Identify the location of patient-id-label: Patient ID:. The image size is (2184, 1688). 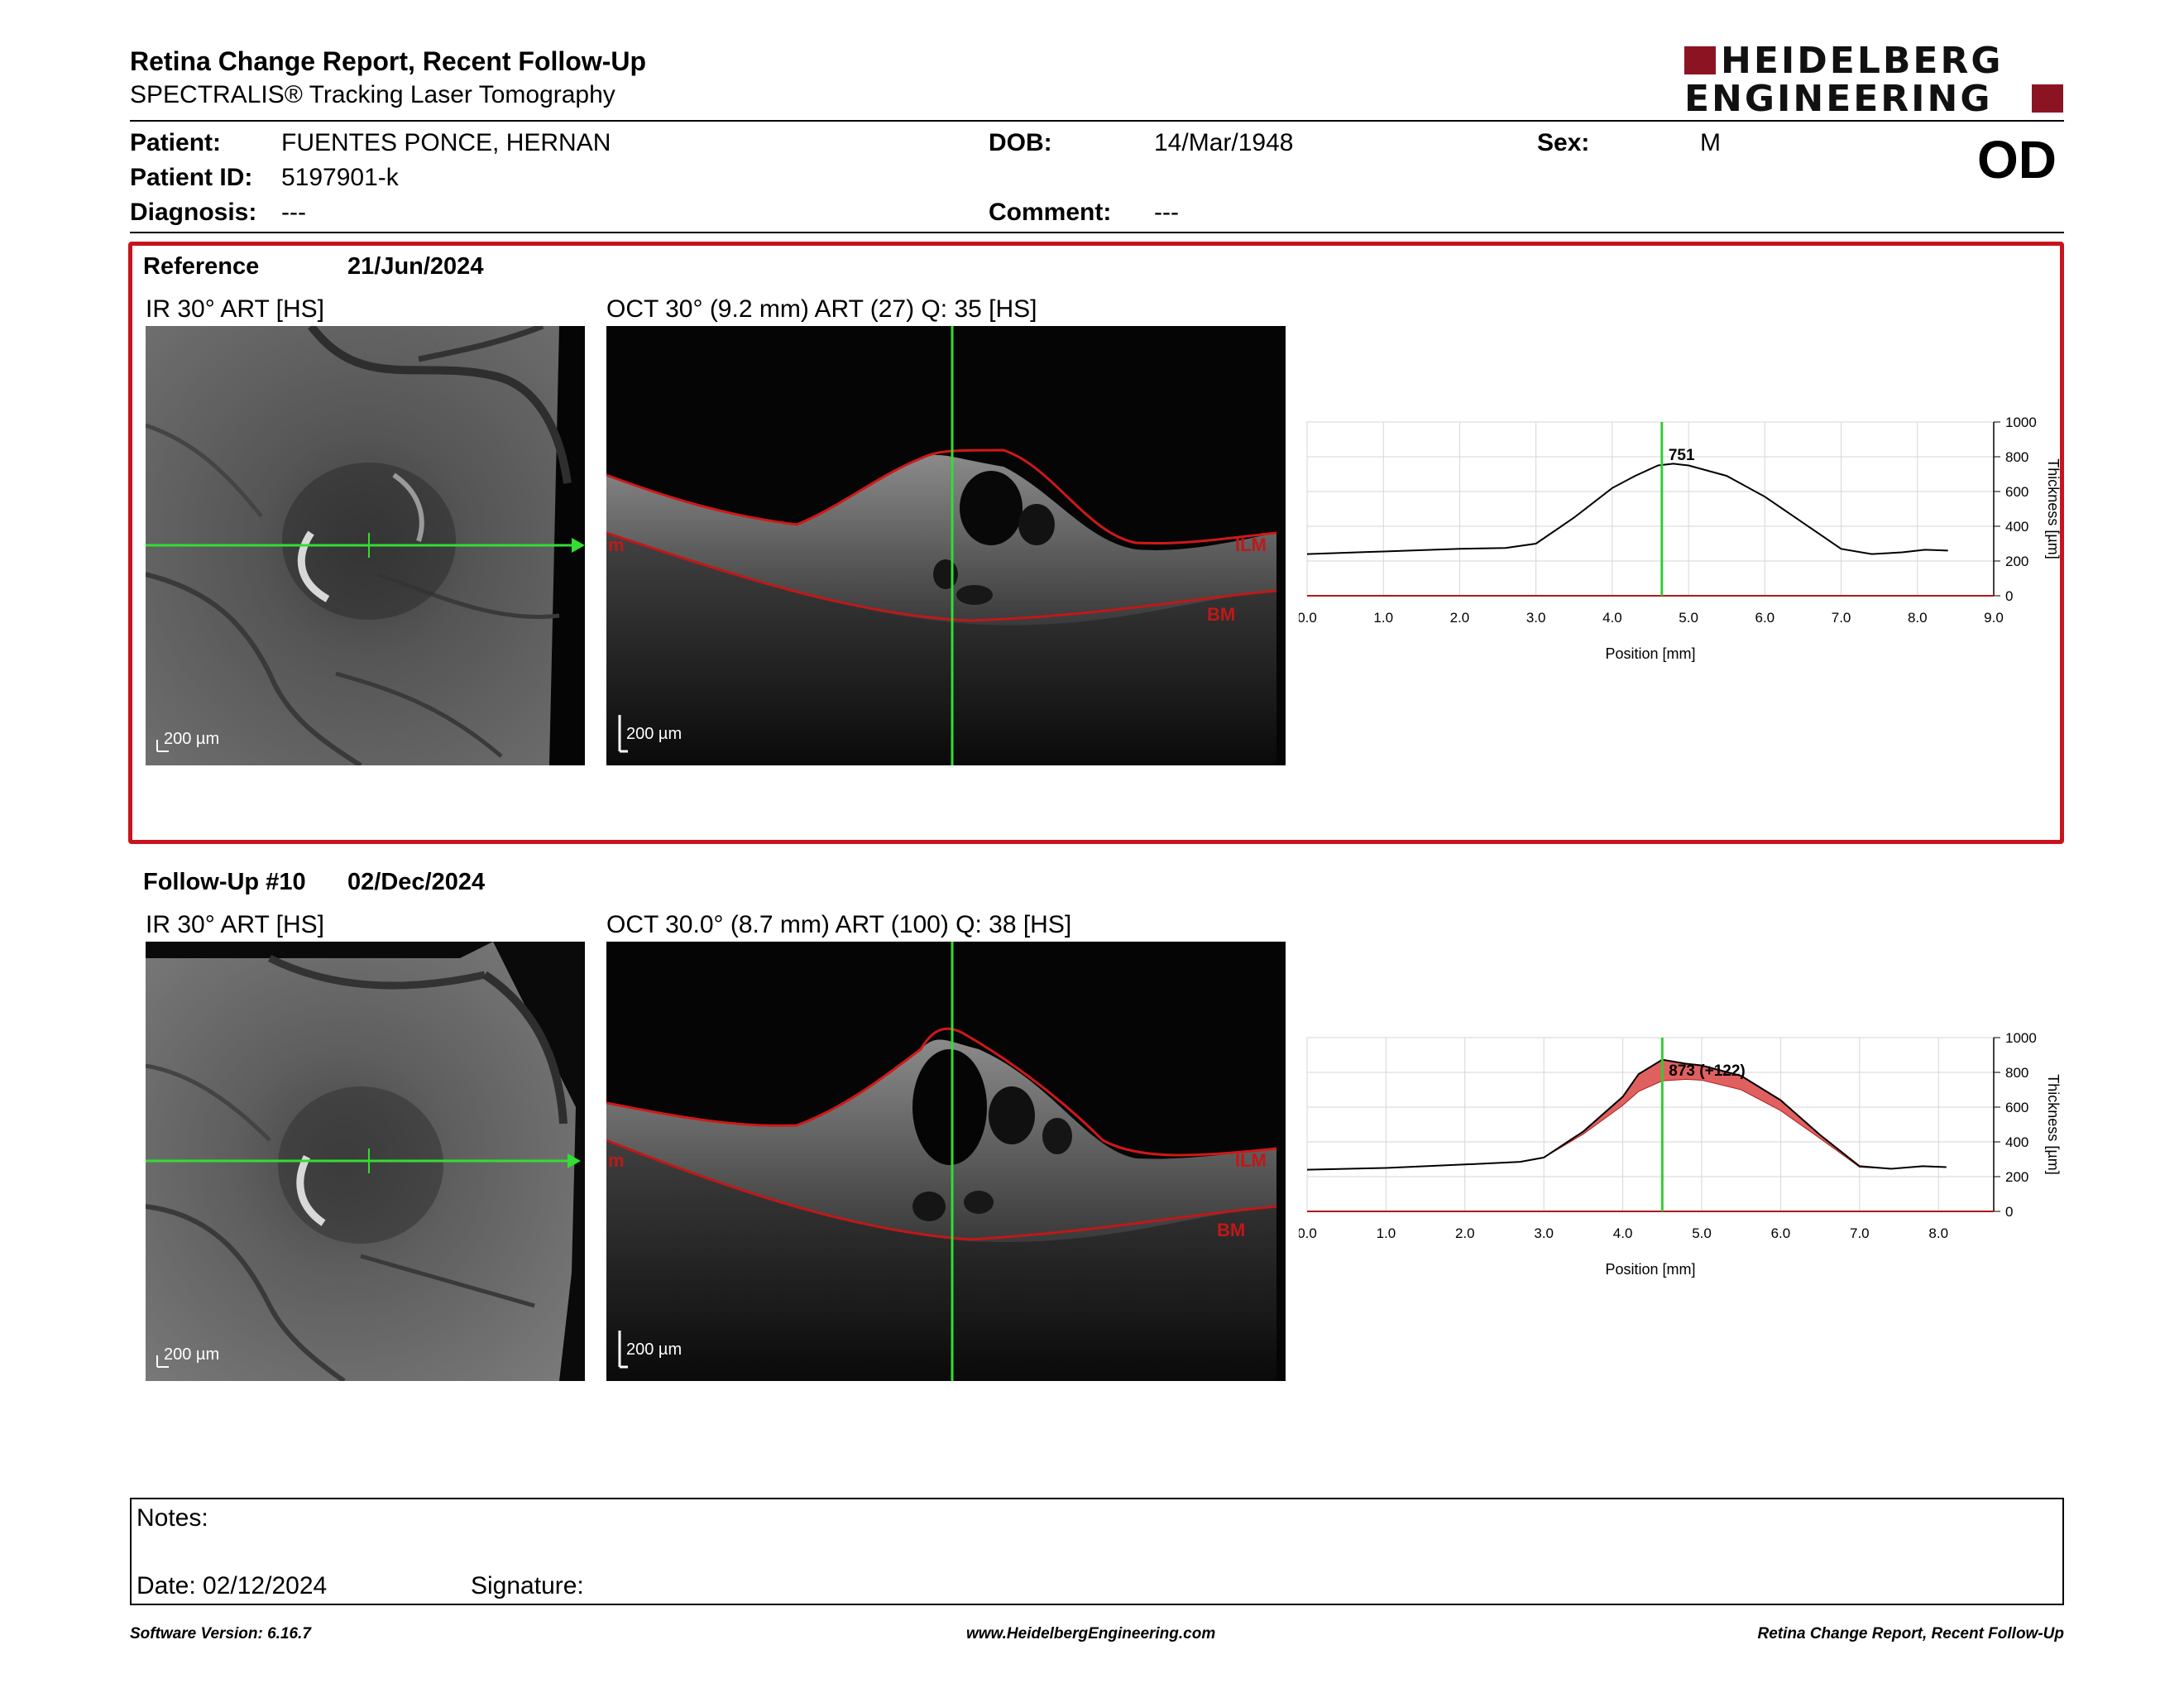
(191, 177).